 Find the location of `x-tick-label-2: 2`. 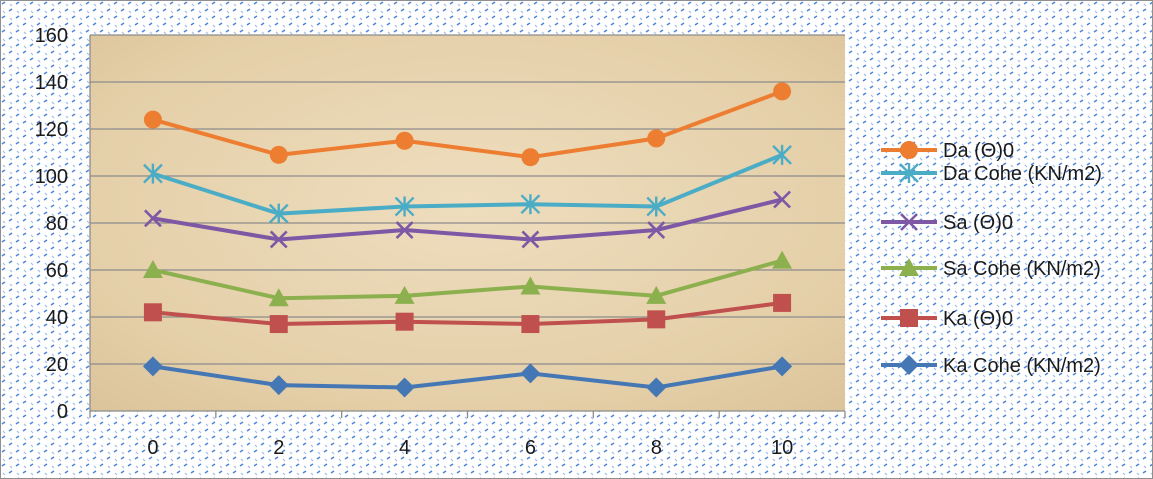

x-tick-label-2: 2 is located at coordinates (278, 448).